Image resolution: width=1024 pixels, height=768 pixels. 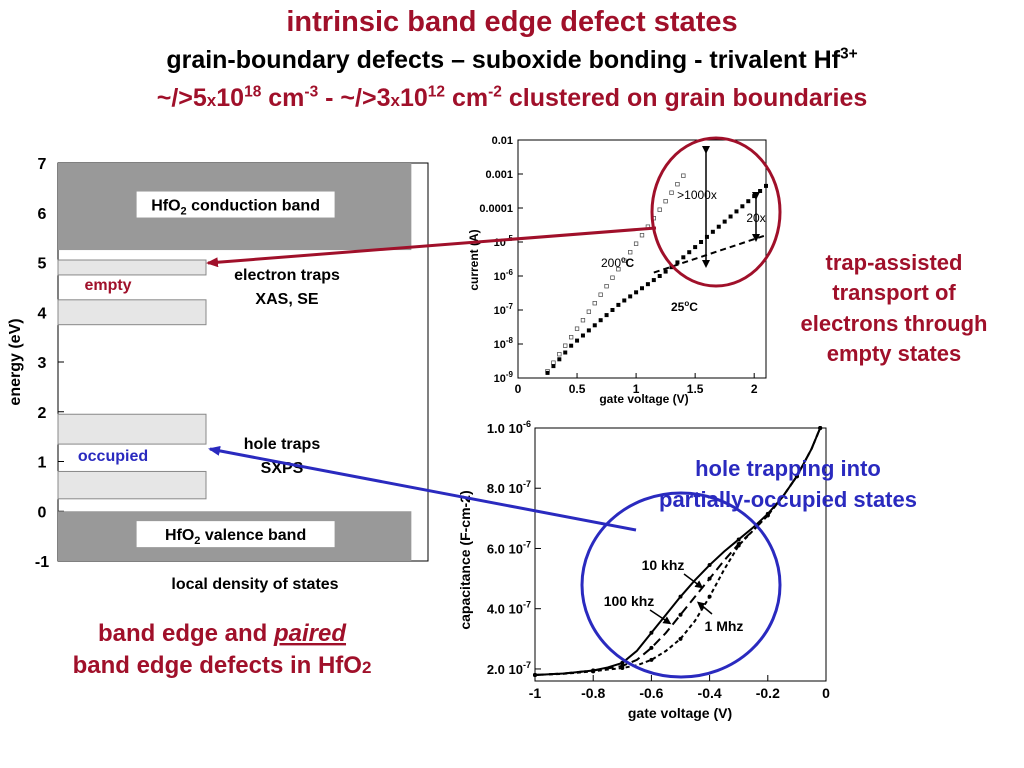 I want to click on density-part: 10, so click(x=230, y=98).